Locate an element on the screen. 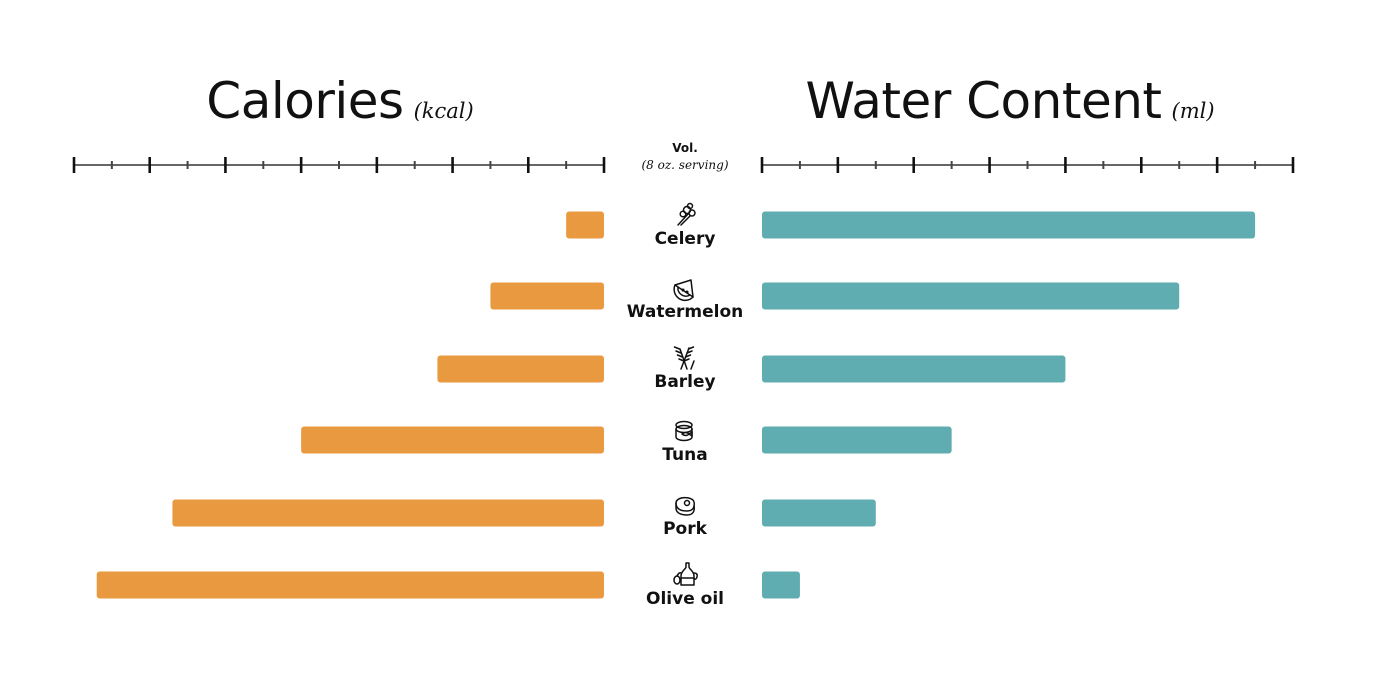 The image size is (1375, 698). category-label-celery: Celery is located at coordinates (685, 239).